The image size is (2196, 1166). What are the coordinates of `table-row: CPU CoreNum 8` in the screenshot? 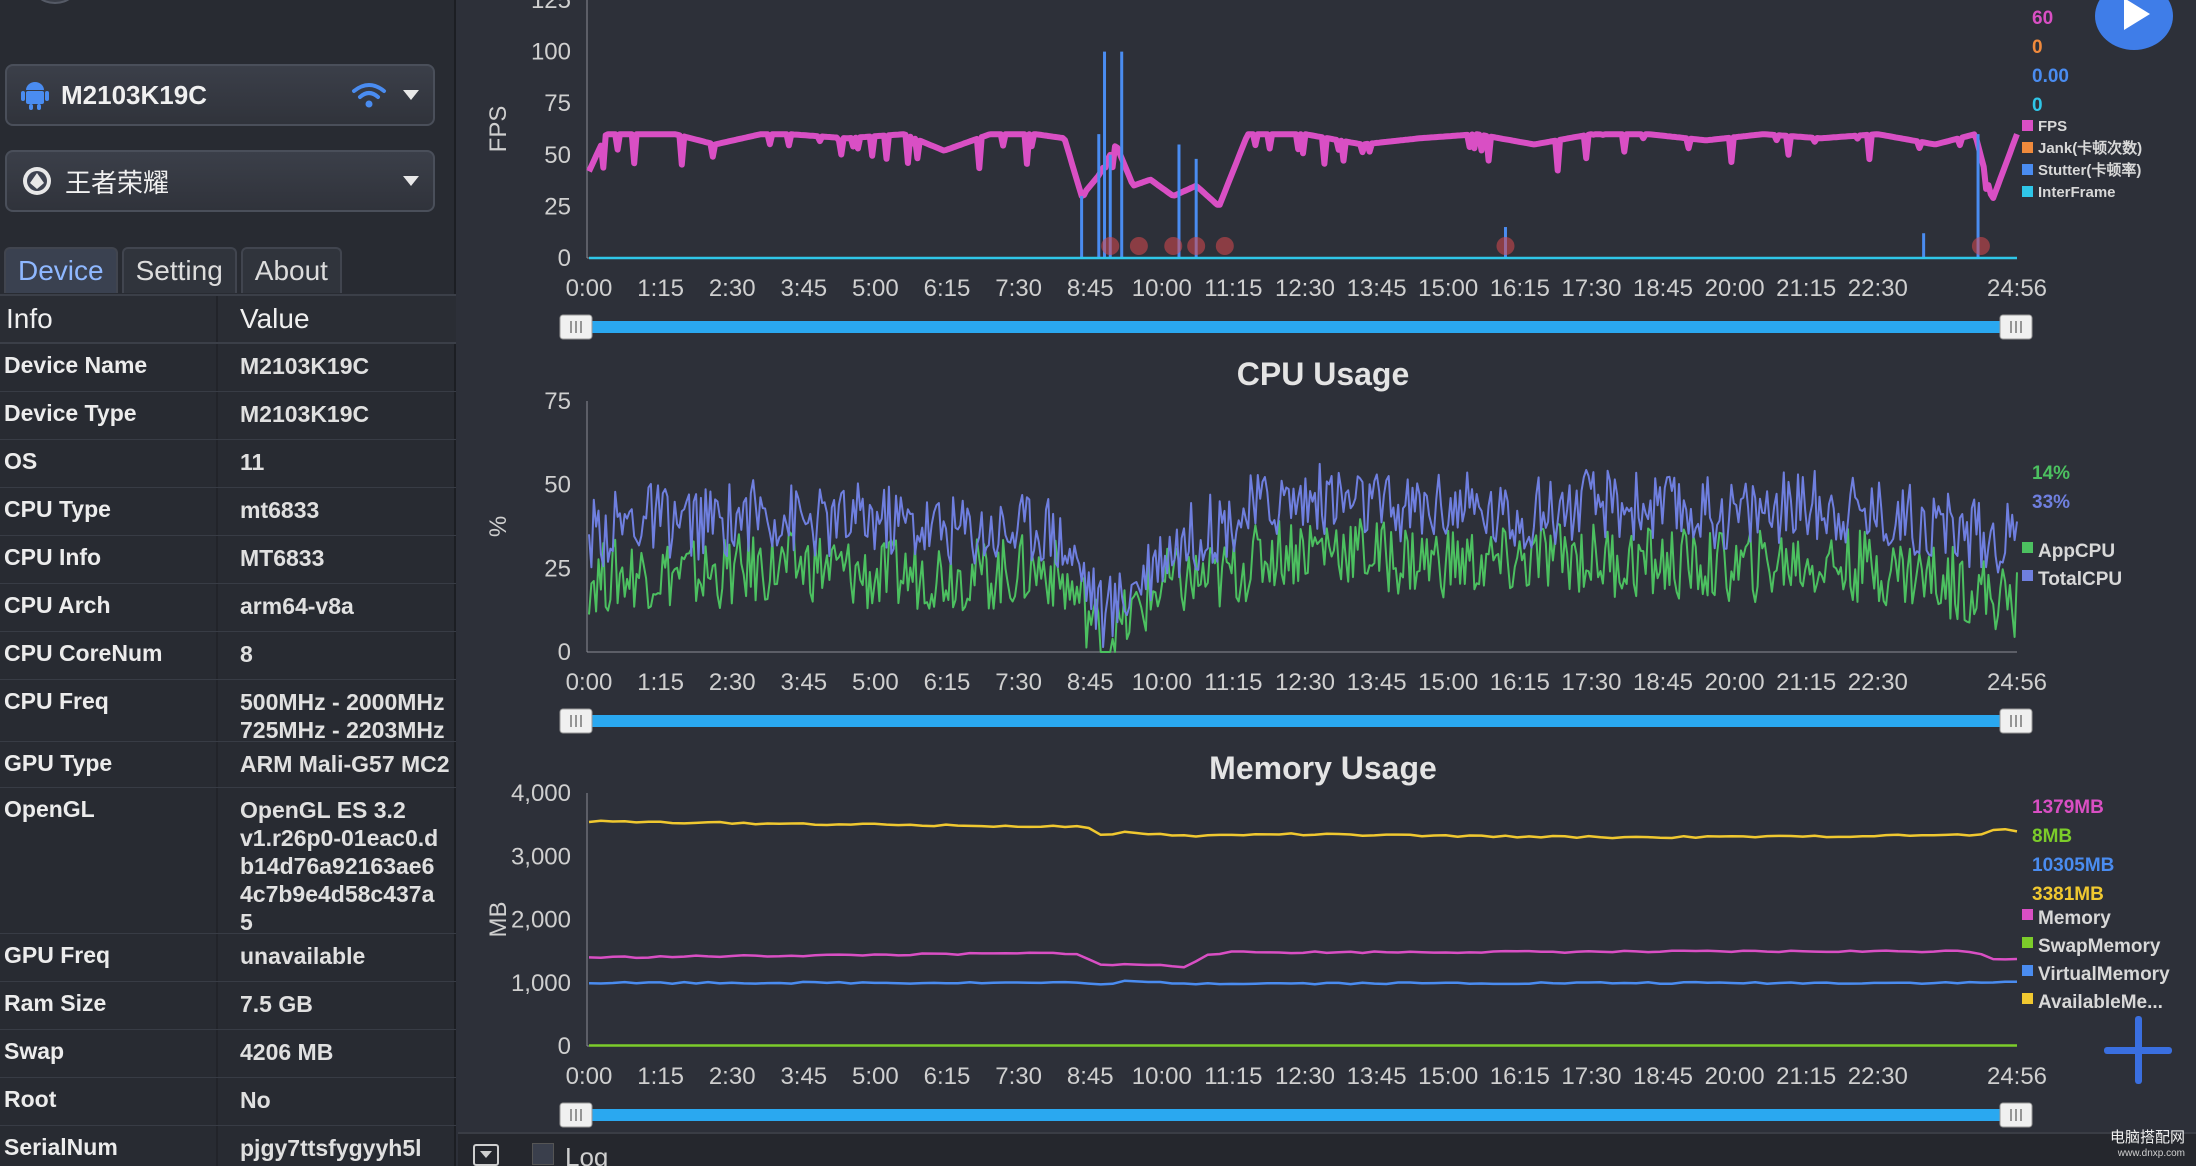 It's located at (228, 656).